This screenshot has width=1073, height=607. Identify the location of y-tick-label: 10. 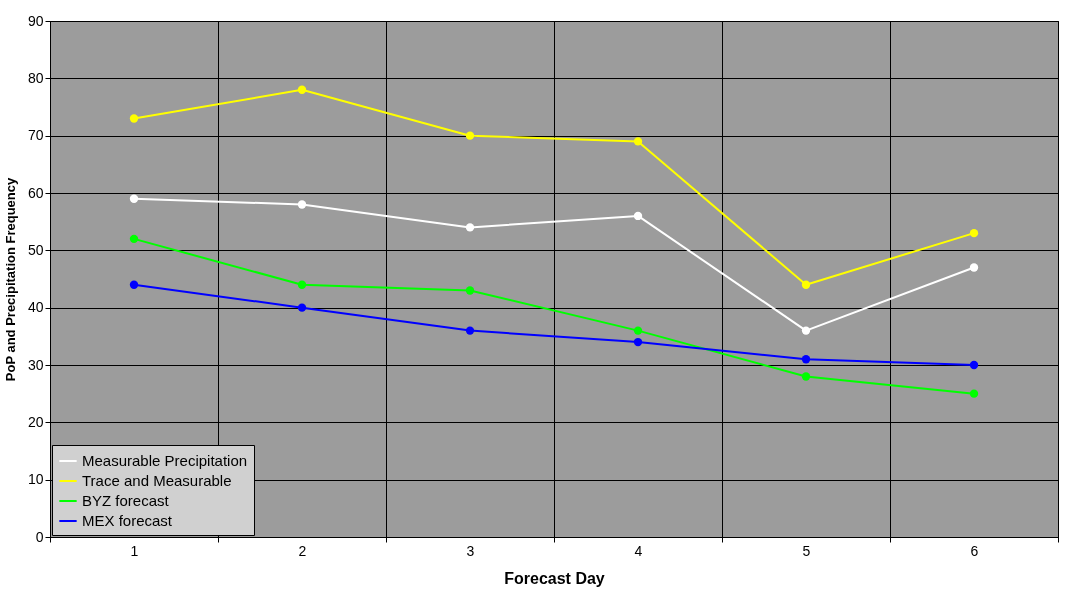
(35, 479).